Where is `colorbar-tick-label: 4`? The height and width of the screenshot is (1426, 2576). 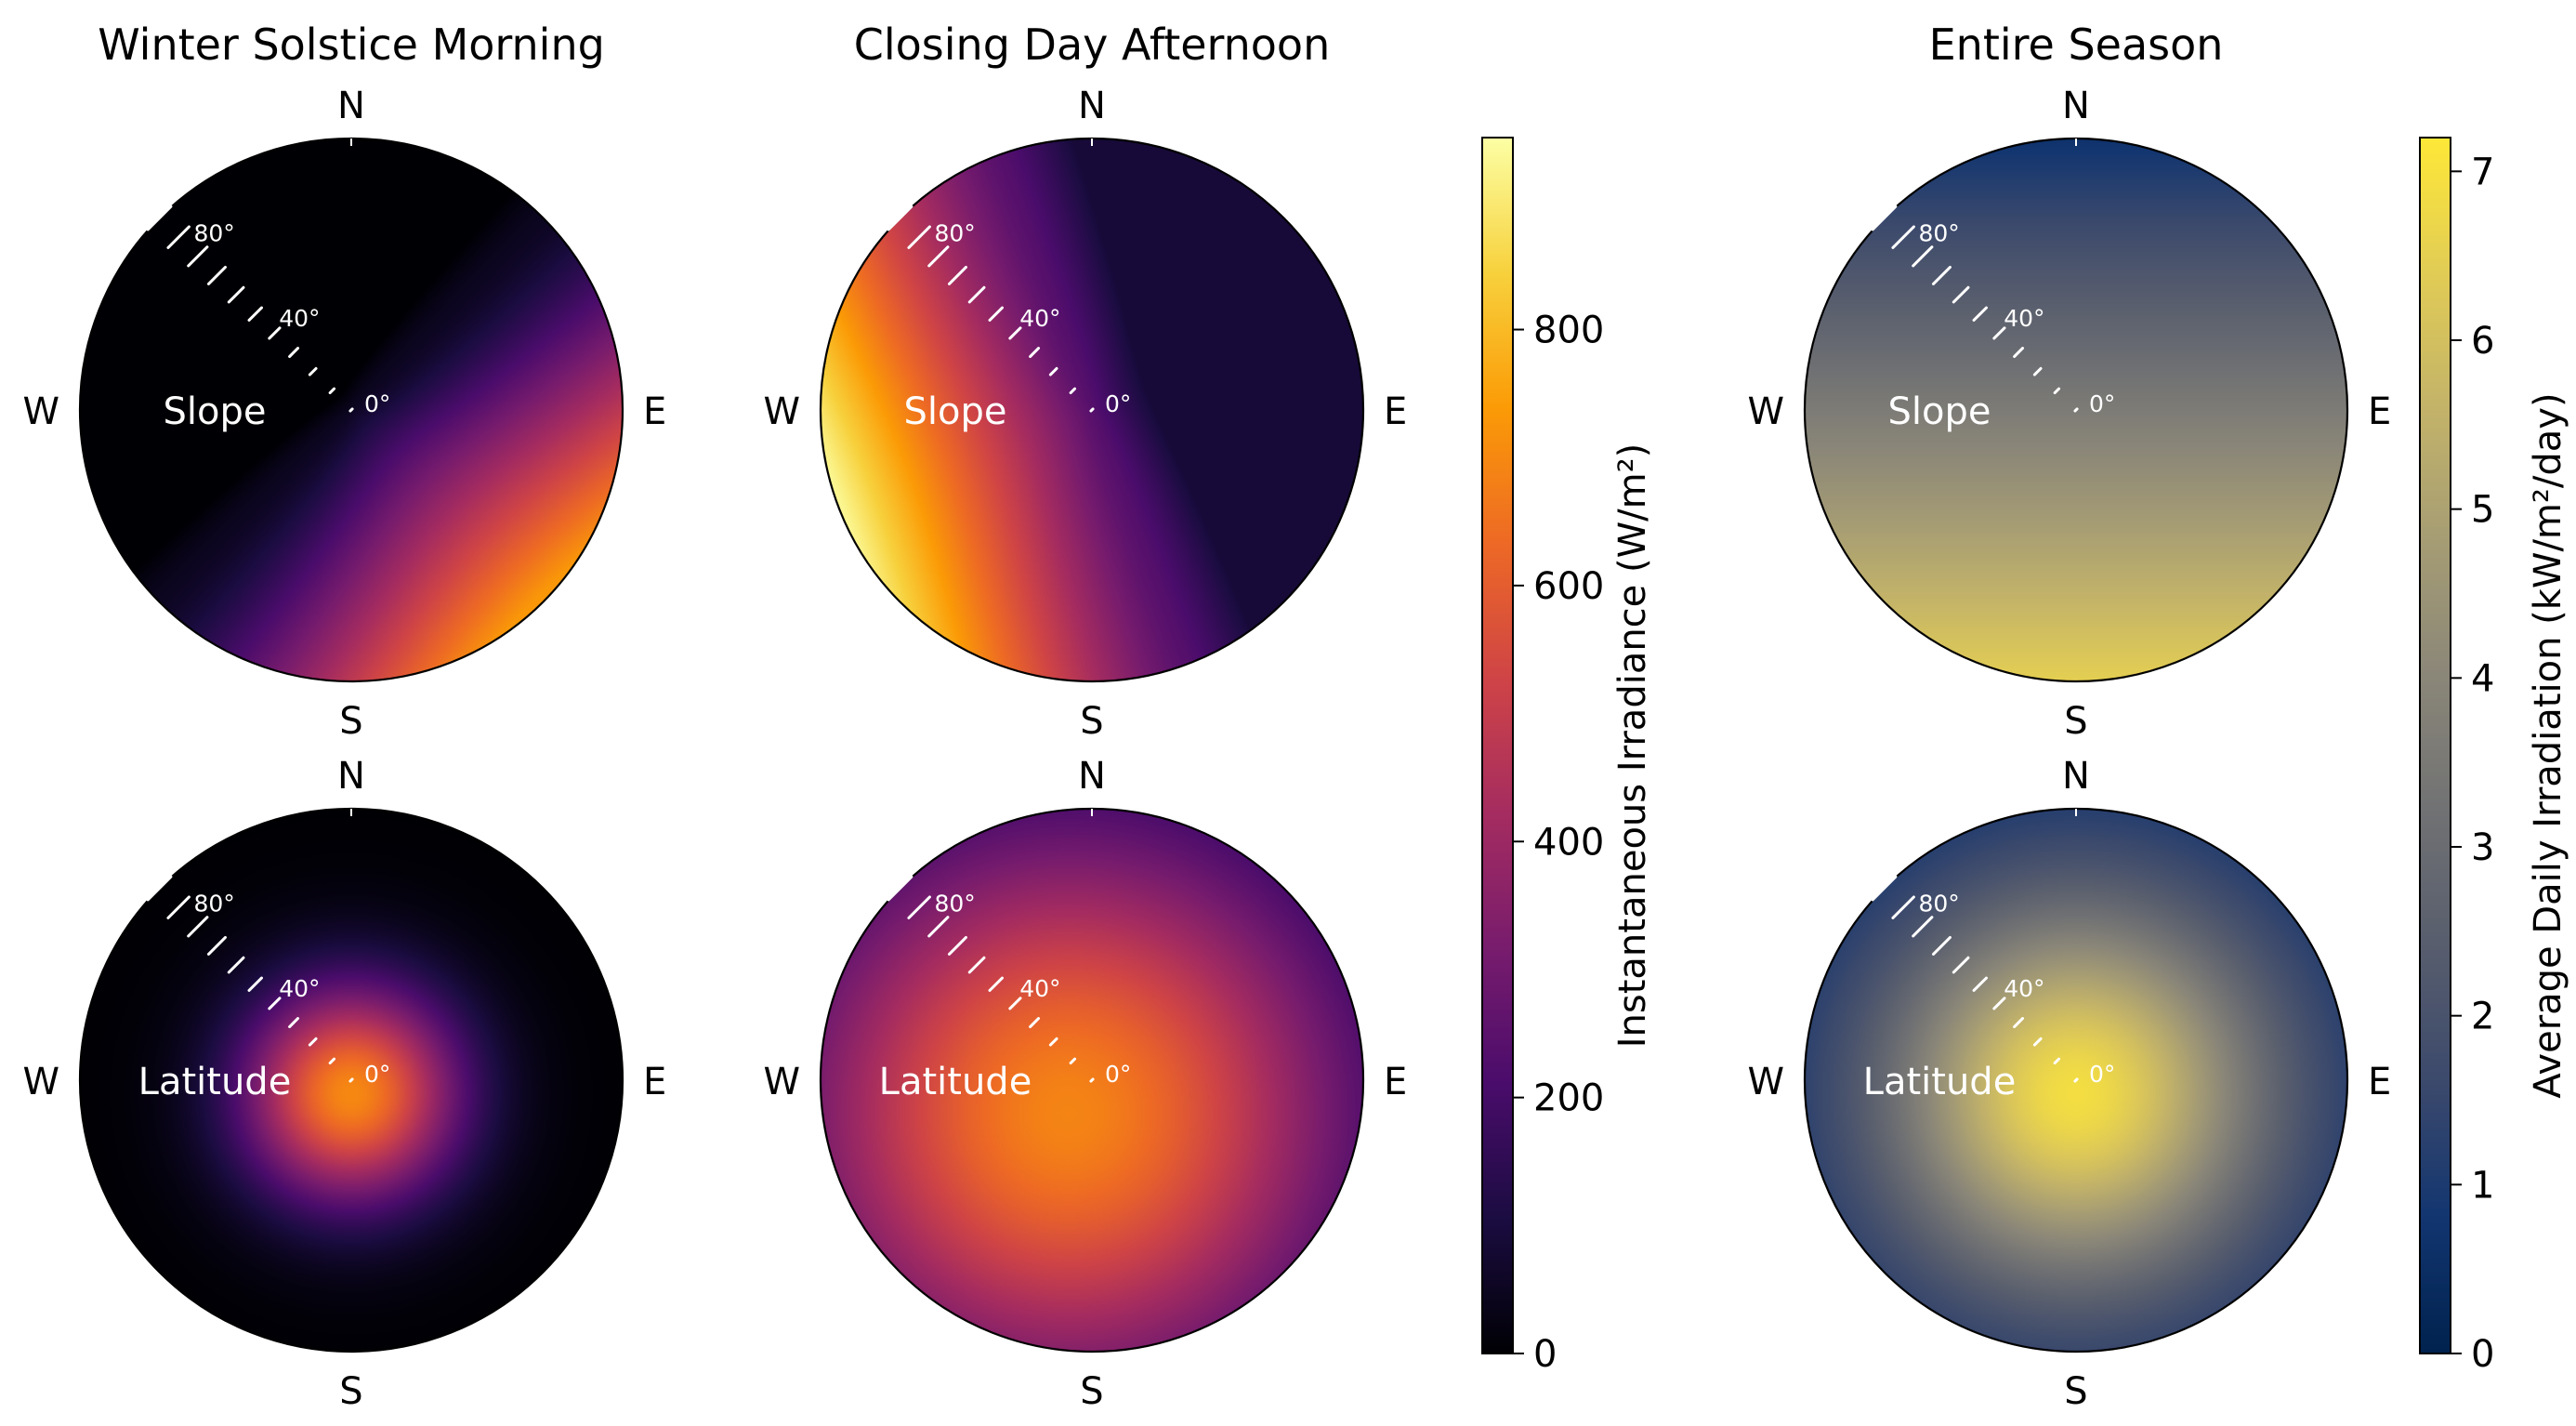 colorbar-tick-label: 4 is located at coordinates (2482, 678).